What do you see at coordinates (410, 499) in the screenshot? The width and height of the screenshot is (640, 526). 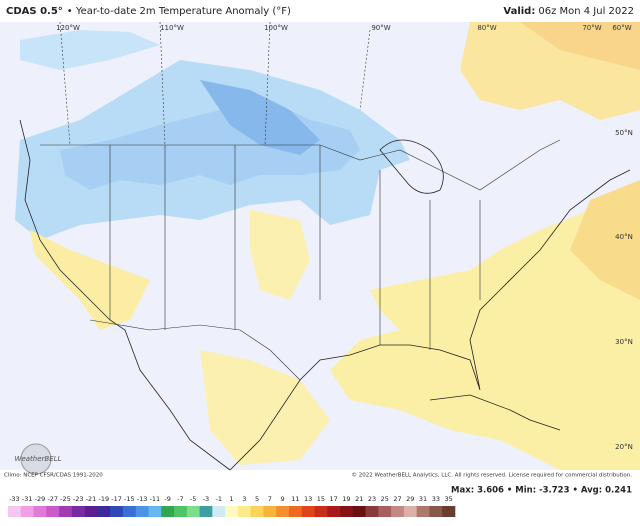 I see `colorbar-label: 29` at bounding box center [410, 499].